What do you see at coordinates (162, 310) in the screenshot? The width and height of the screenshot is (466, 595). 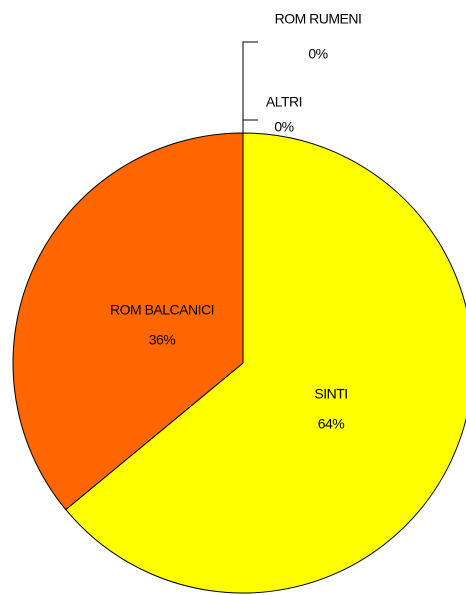 I see `slice-label: ROM BALCANICI` at bounding box center [162, 310].